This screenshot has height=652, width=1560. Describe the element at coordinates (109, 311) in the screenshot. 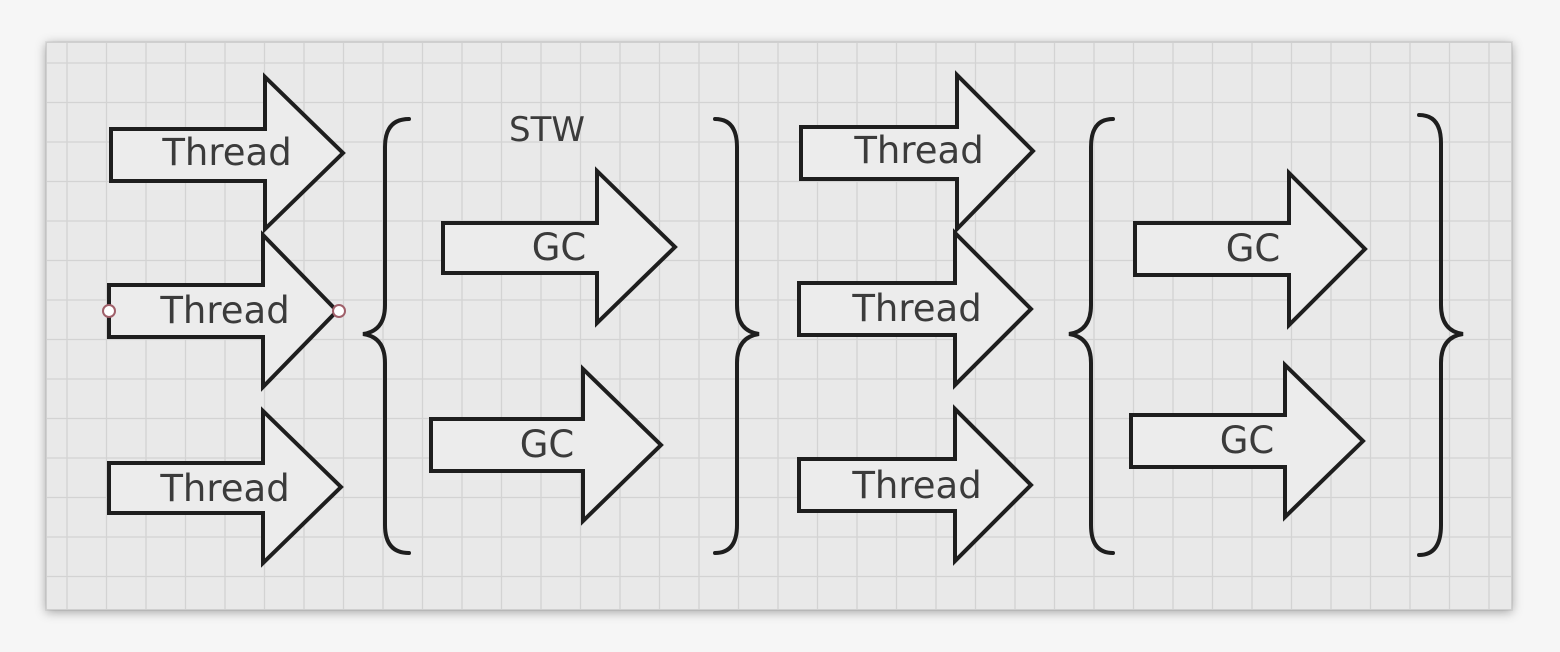

I see `selection-handle-left` at that location.